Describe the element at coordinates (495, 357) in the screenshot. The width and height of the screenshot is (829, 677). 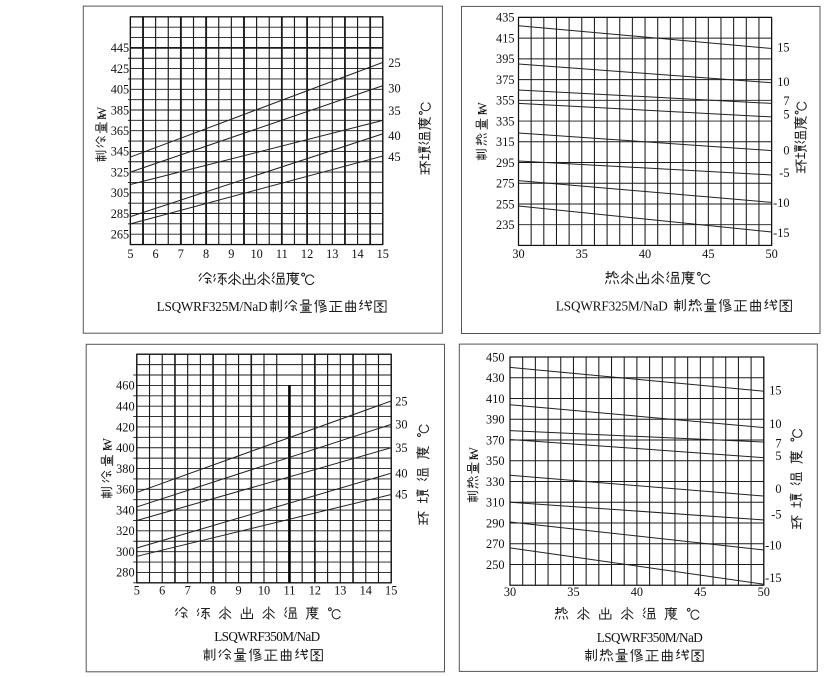
I see `svg-text: 450` at that location.